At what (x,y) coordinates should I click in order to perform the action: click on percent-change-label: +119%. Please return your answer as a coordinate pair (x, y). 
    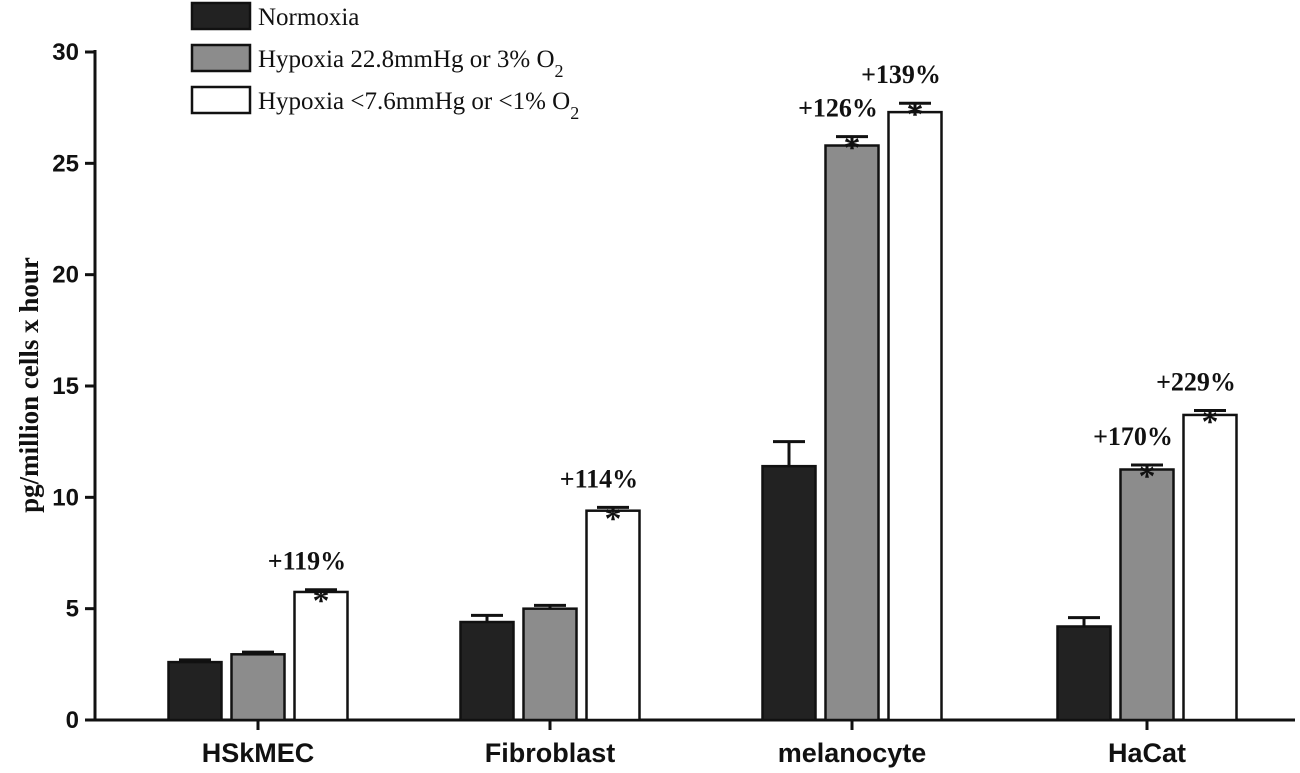
    Looking at the image, I should click on (307, 561).